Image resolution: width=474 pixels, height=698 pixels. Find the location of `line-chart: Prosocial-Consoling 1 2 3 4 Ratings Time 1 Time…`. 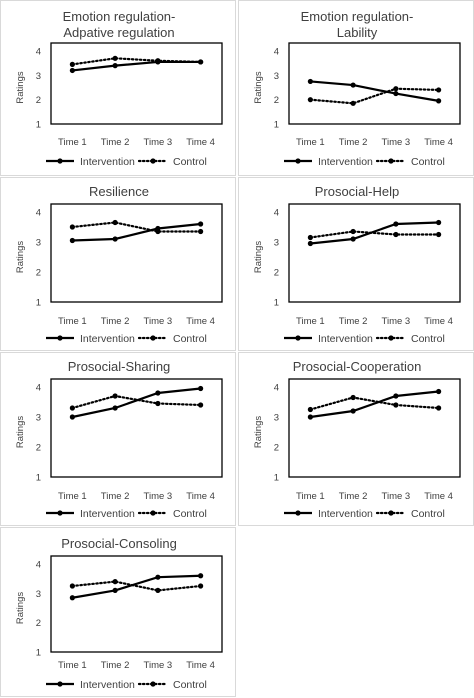

line-chart: Prosocial-Consoling 1 2 3 4 Ratings Time 1 Time… is located at coordinates (119, 613).